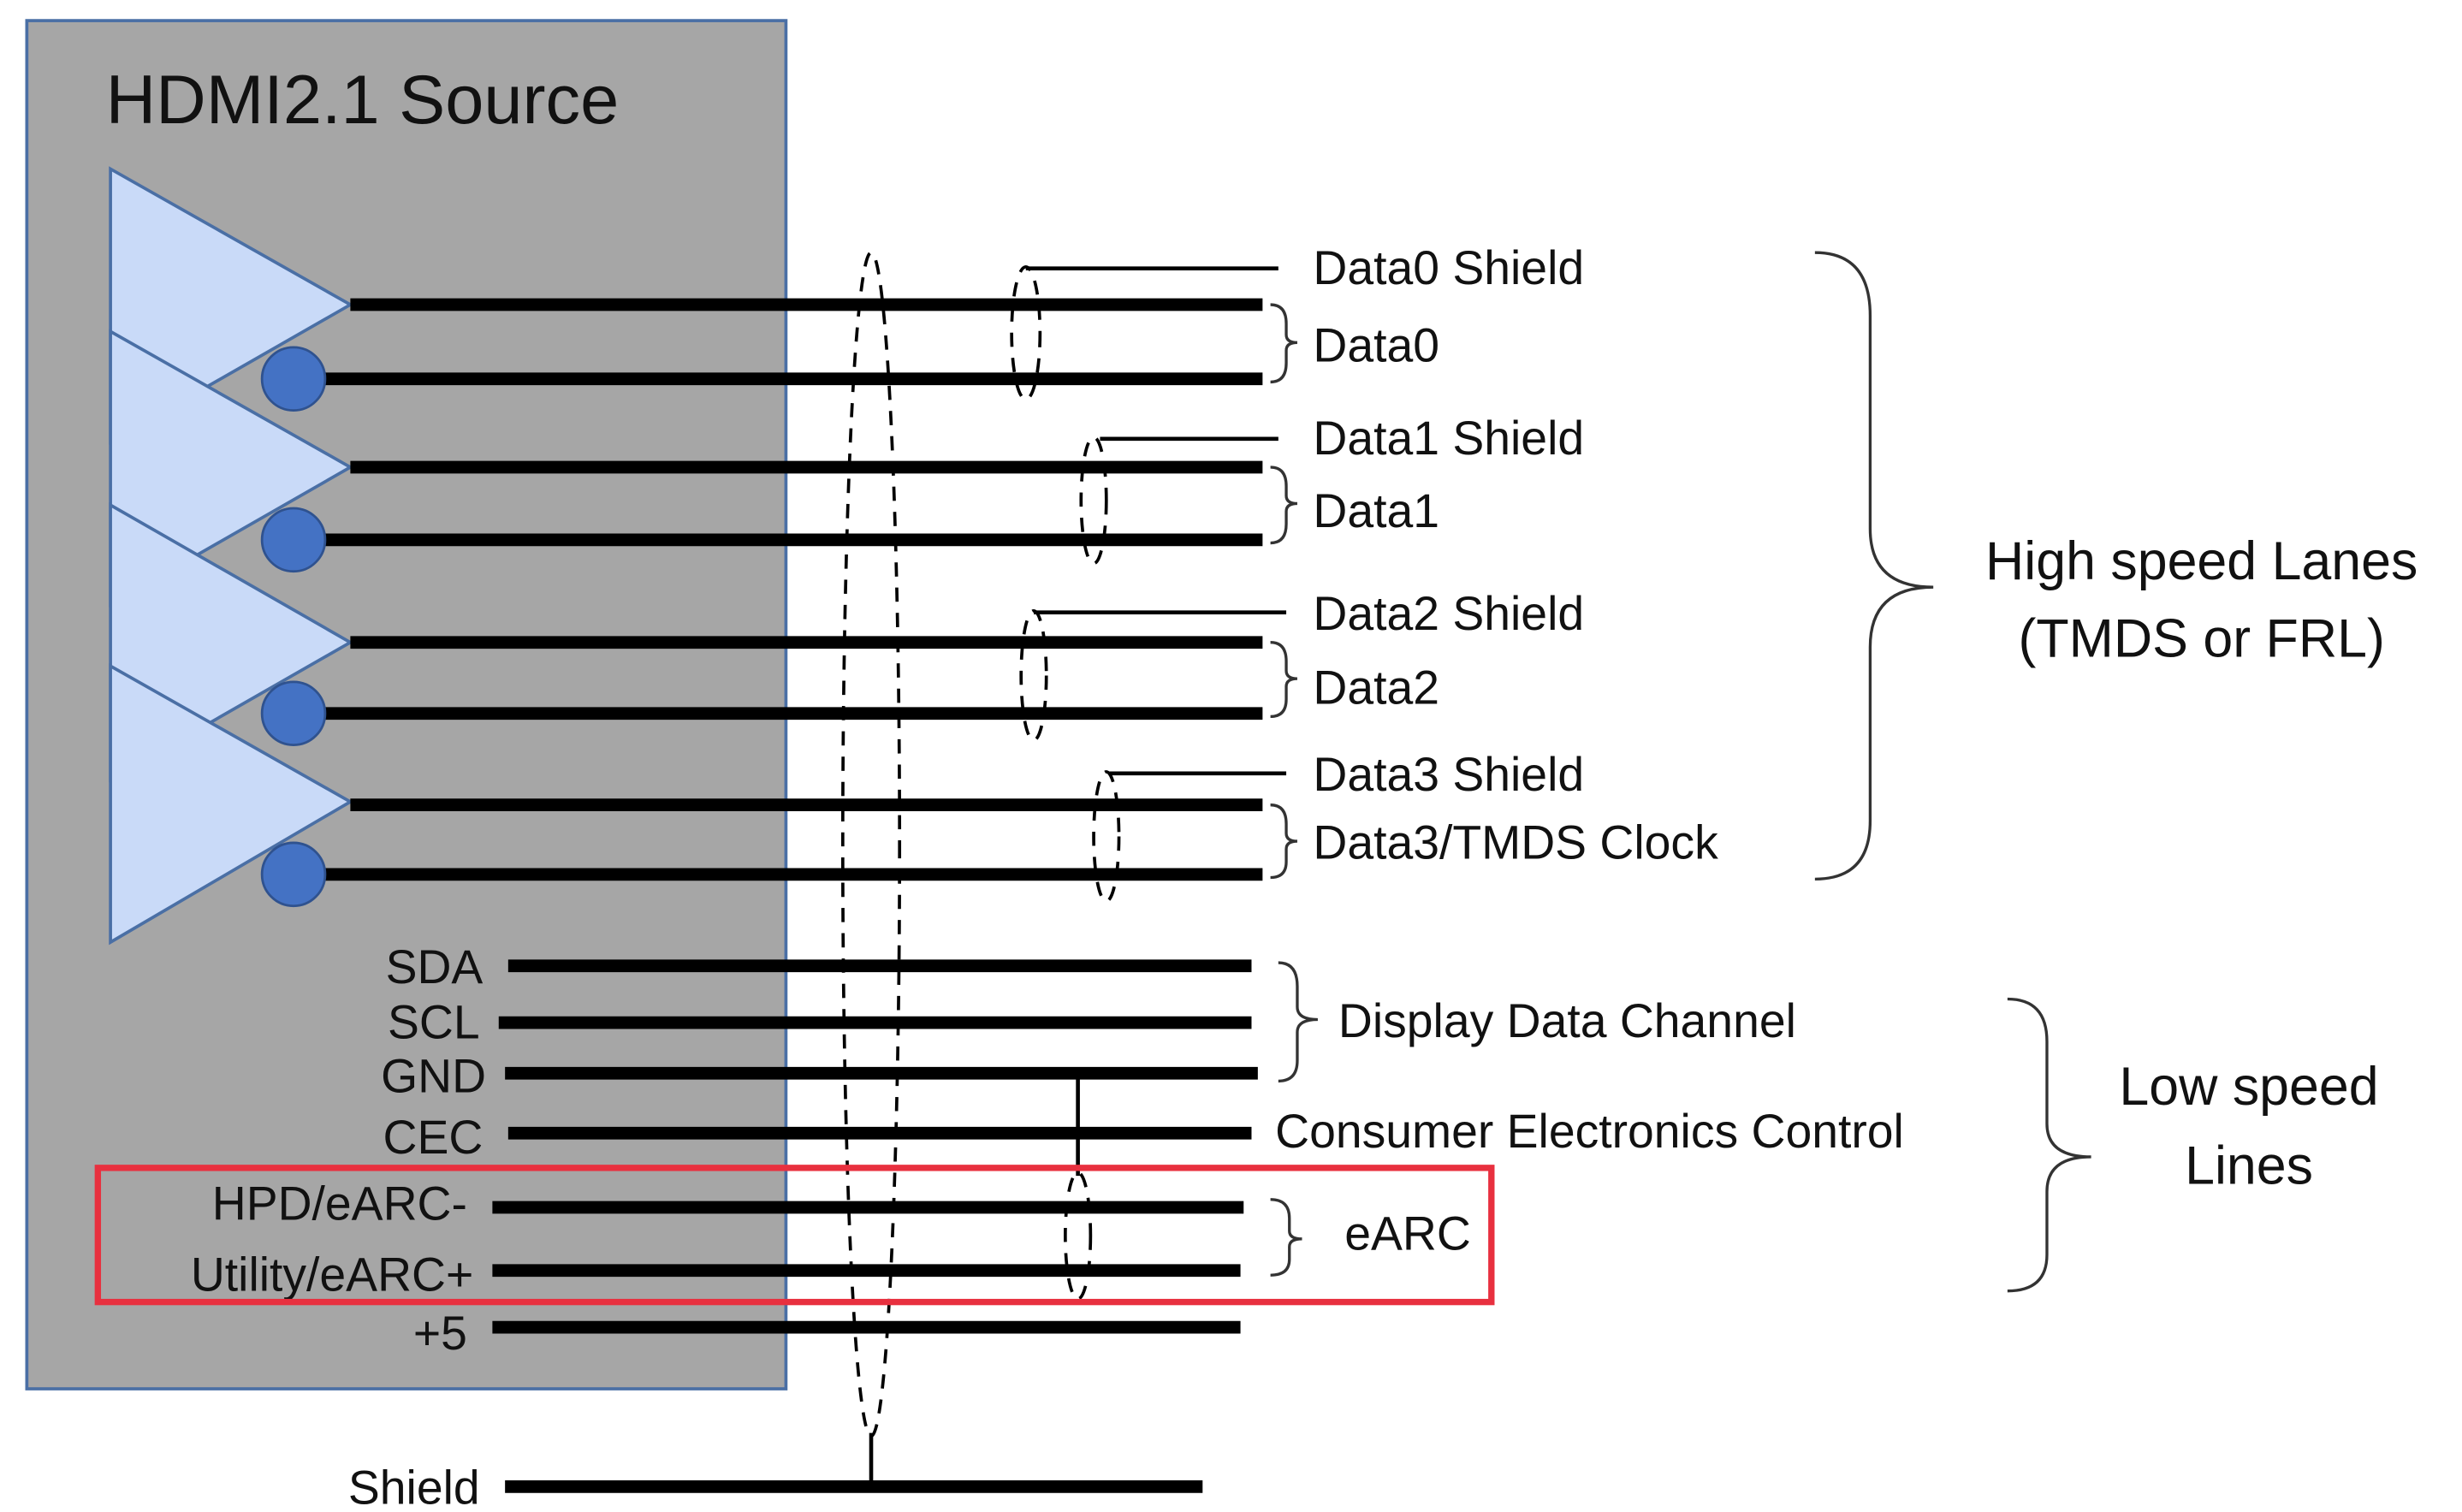 The width and height of the screenshot is (2462, 1512). I want to click on lane-shields, so click(1148, 584).